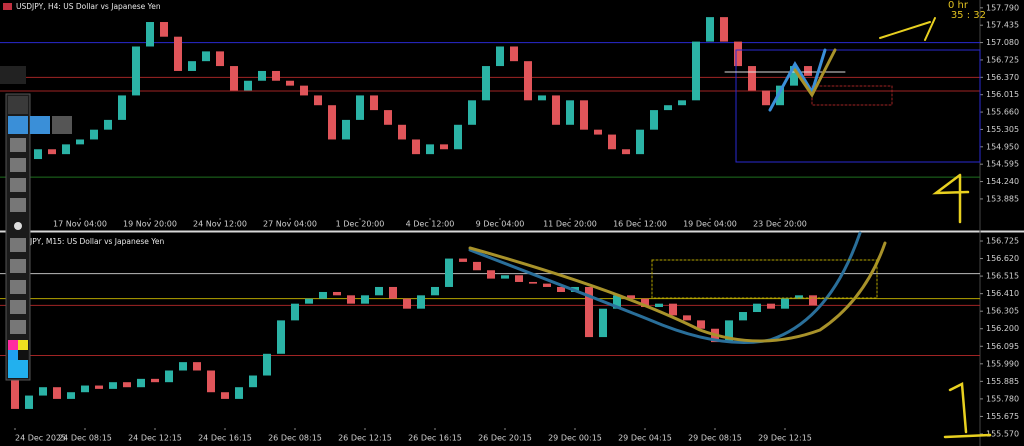  What do you see at coordinates (23, 355) in the screenshot?
I see `color-black` at bounding box center [23, 355].